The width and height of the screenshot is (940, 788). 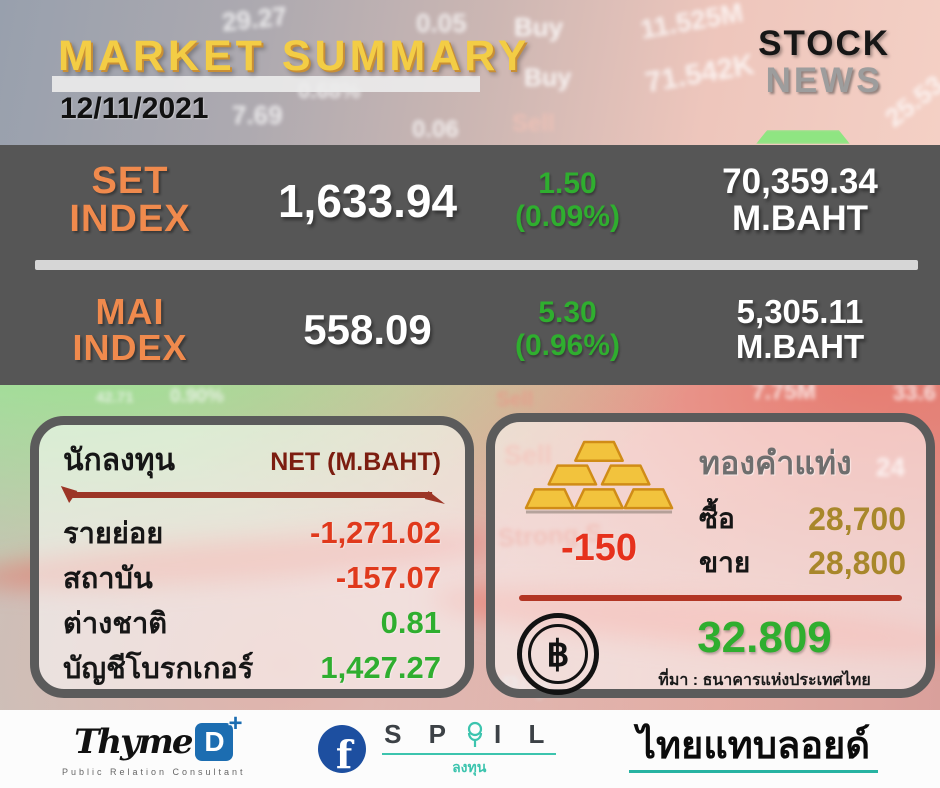 What do you see at coordinates (367, 200) in the screenshot?
I see `set-index-value: 1,633.94` at bounding box center [367, 200].